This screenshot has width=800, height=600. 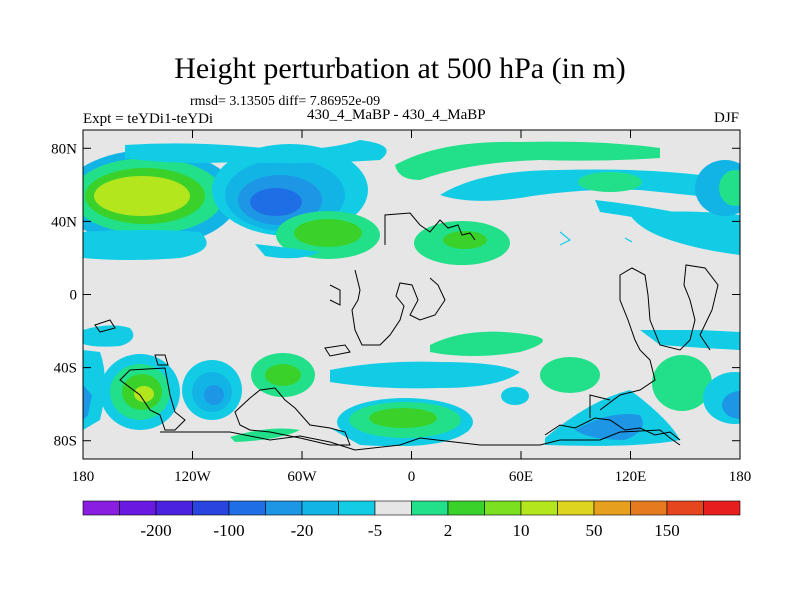 What do you see at coordinates (296, 238) in the screenshot?
I see `anomaly-atlantic-europe` at bounding box center [296, 238].